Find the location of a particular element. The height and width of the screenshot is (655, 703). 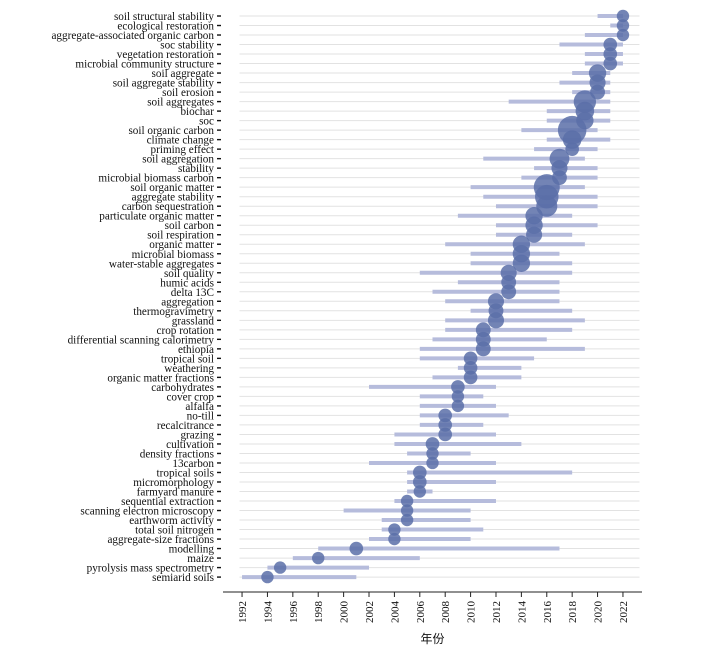

keyword-label: soil aggregate stability is located at coordinates (164, 84).